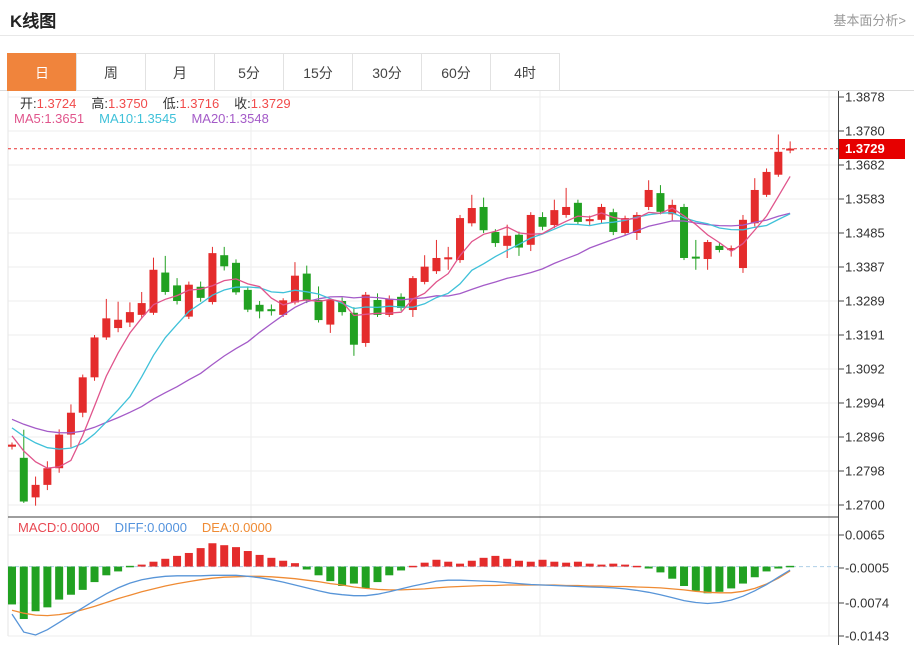  What do you see at coordinates (457, 35) in the screenshot?
I see `header-divider` at bounding box center [457, 35].